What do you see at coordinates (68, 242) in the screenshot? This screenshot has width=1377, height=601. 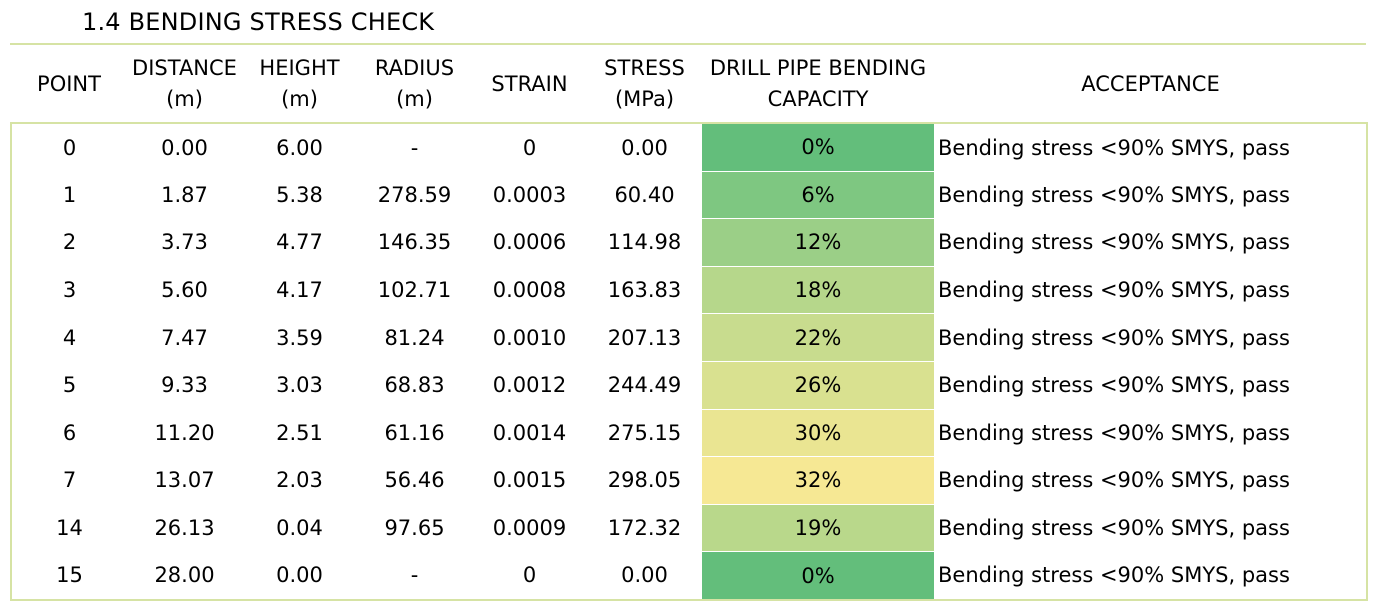 I see `cell-point: 2` at bounding box center [68, 242].